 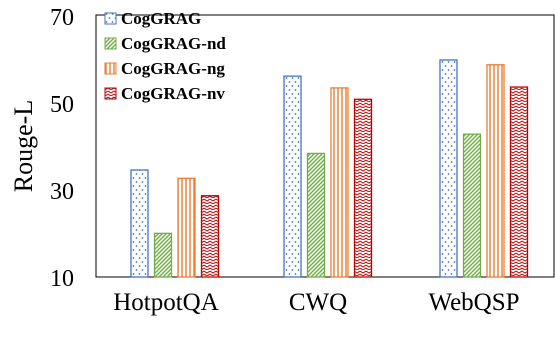 What do you see at coordinates (110, 93) in the screenshot?
I see `legend-swatch-coggrag-nv` at bounding box center [110, 93].